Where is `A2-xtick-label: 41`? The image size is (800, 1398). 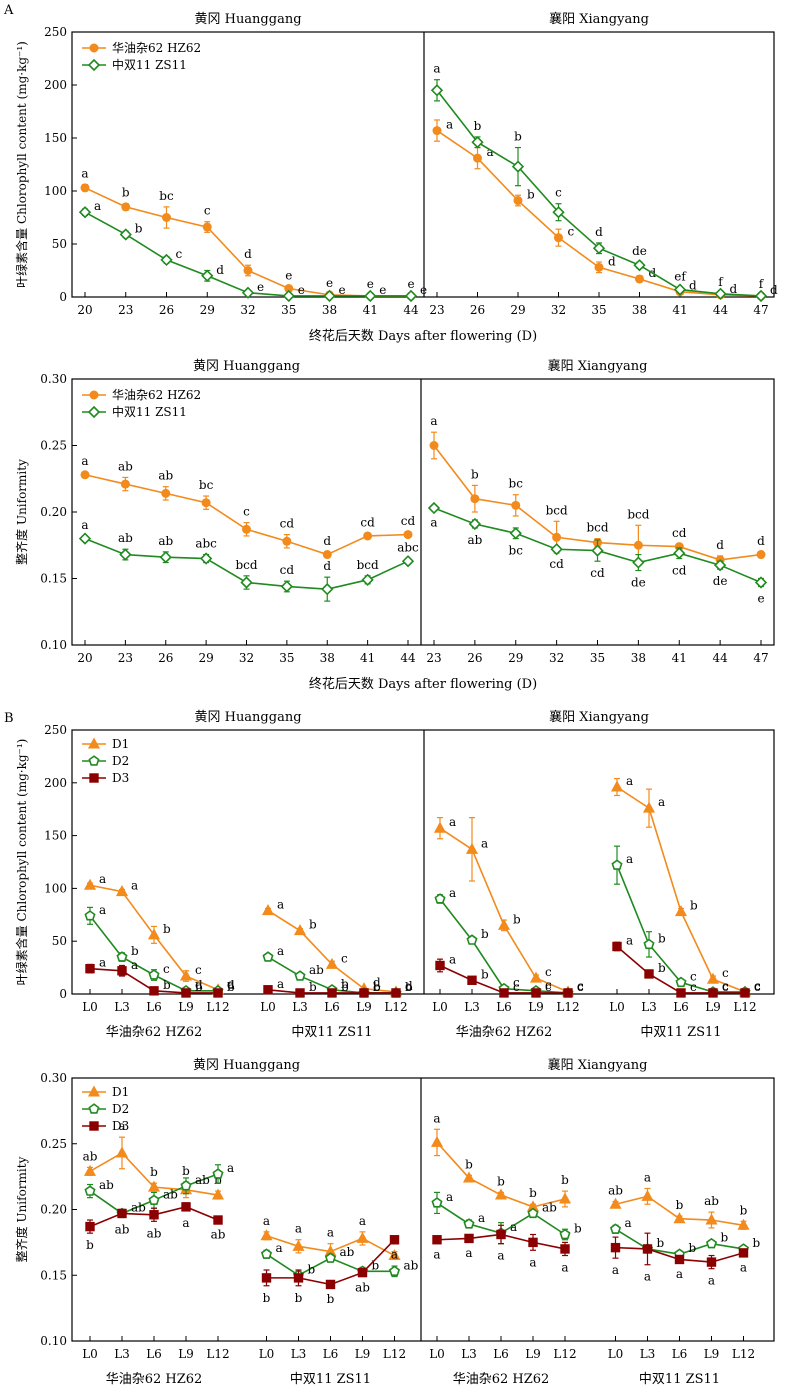
A2-xtick-label: 41 is located at coordinates (367, 658).